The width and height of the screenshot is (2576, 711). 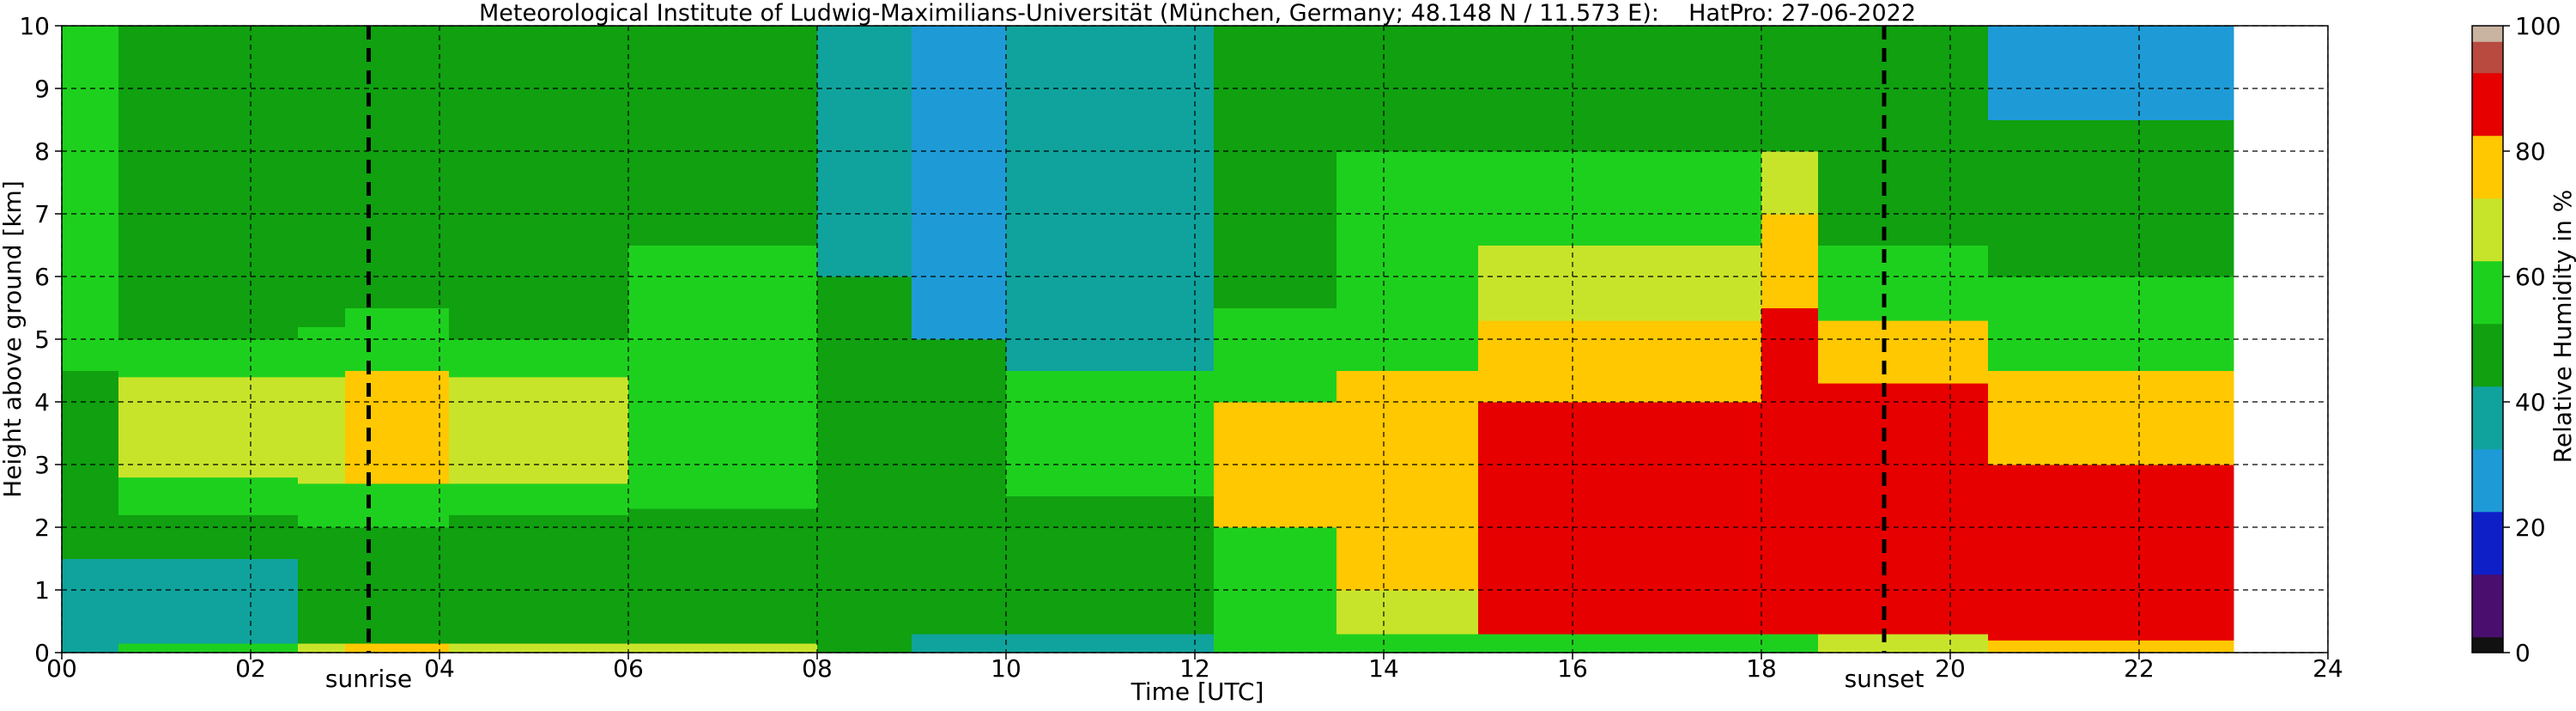 I want to click on x-tick-label: 14, so click(x=1383, y=668).